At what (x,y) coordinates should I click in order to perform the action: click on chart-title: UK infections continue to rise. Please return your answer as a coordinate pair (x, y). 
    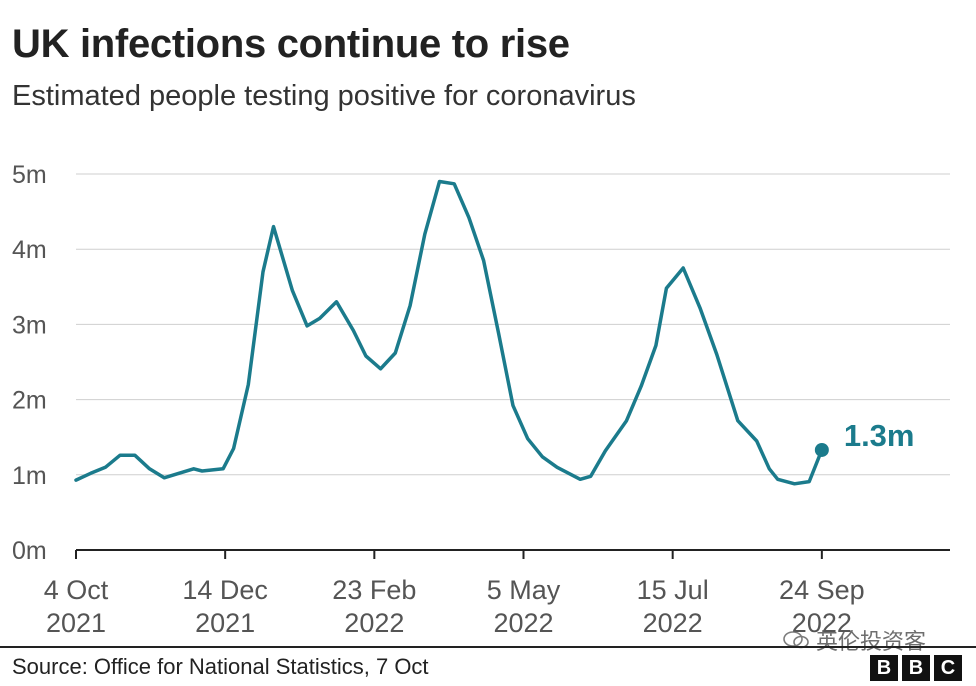
    Looking at the image, I should click on (291, 44).